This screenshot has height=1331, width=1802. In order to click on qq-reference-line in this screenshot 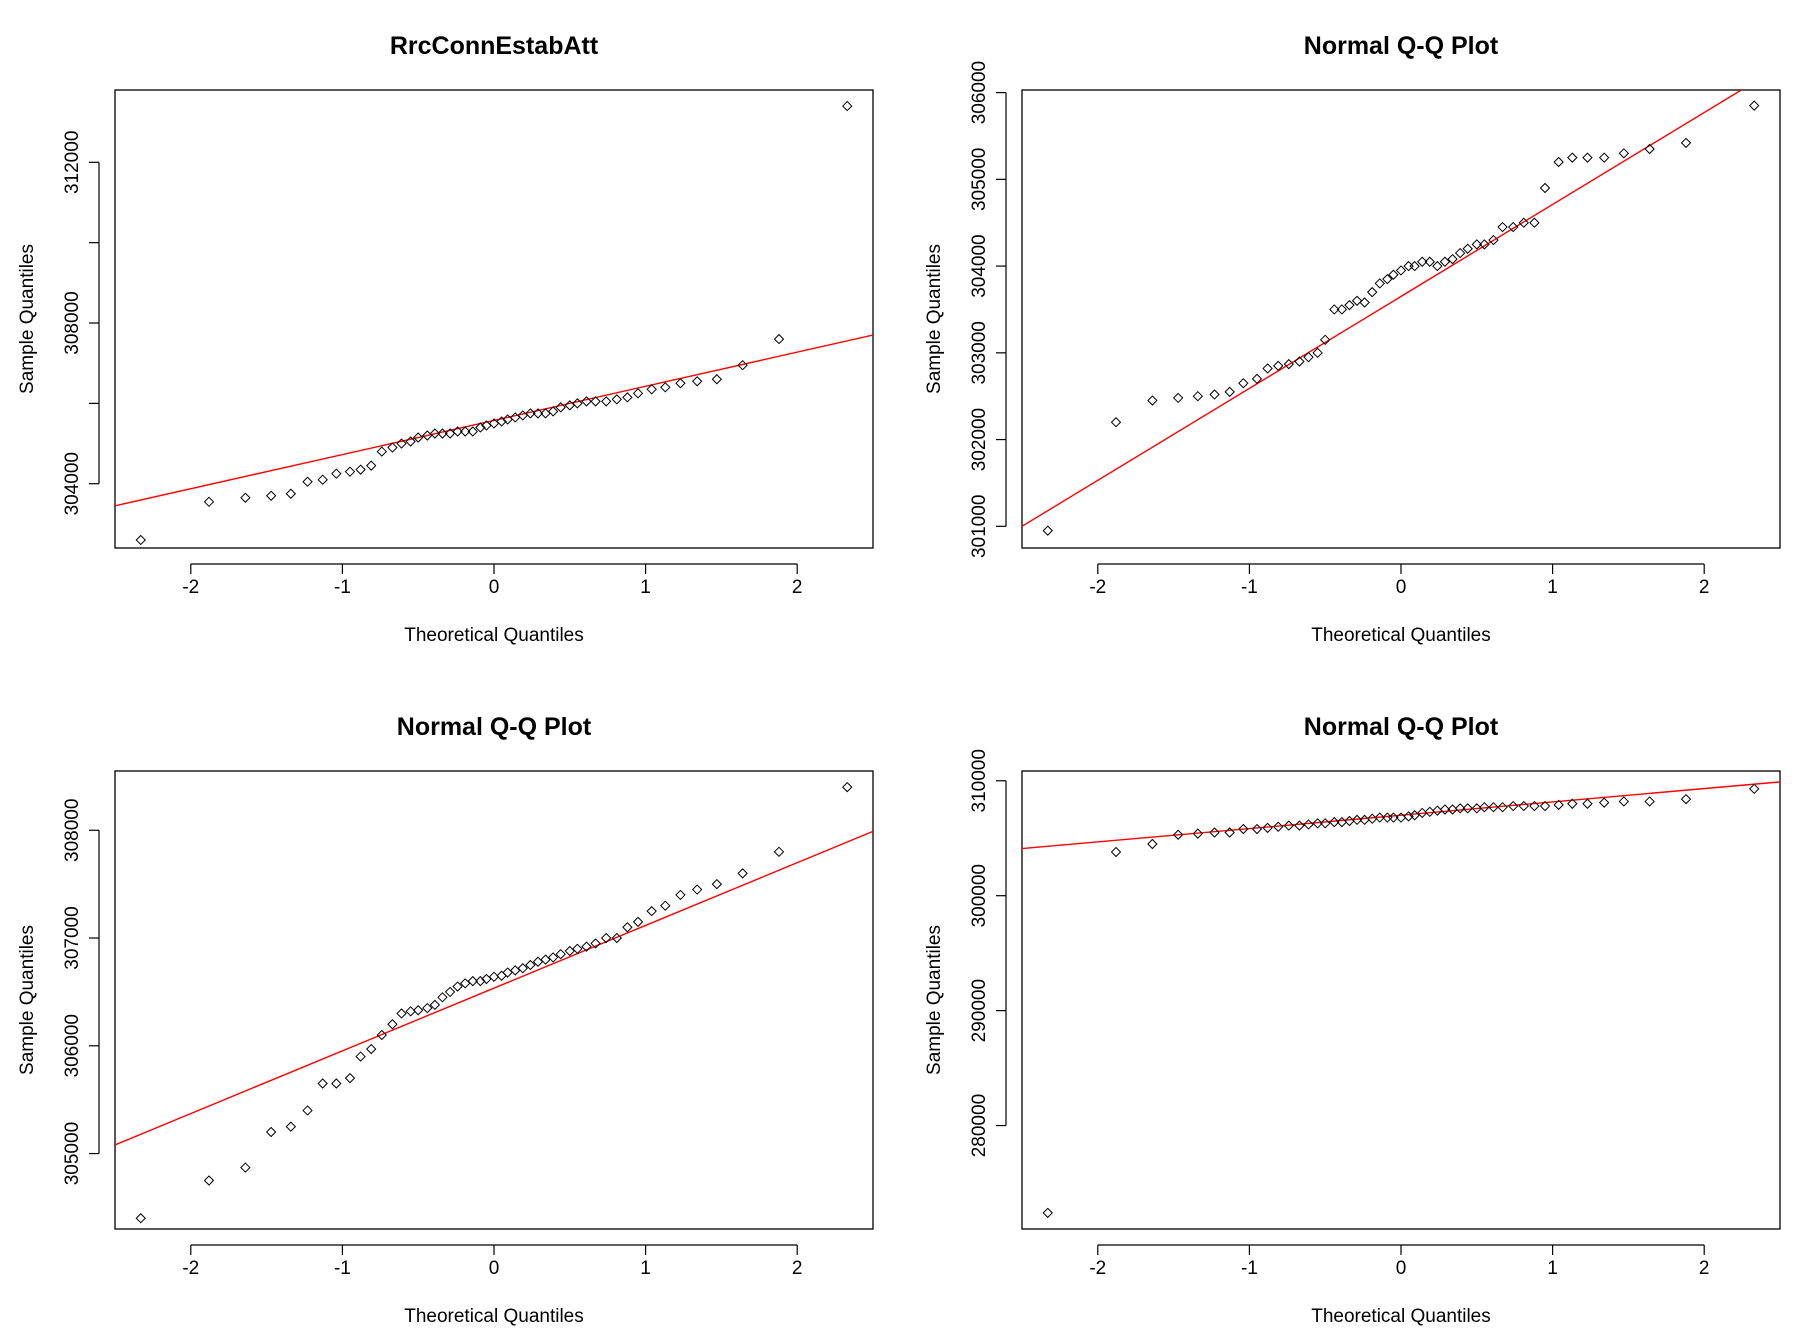, I will do `click(494, 420)`.